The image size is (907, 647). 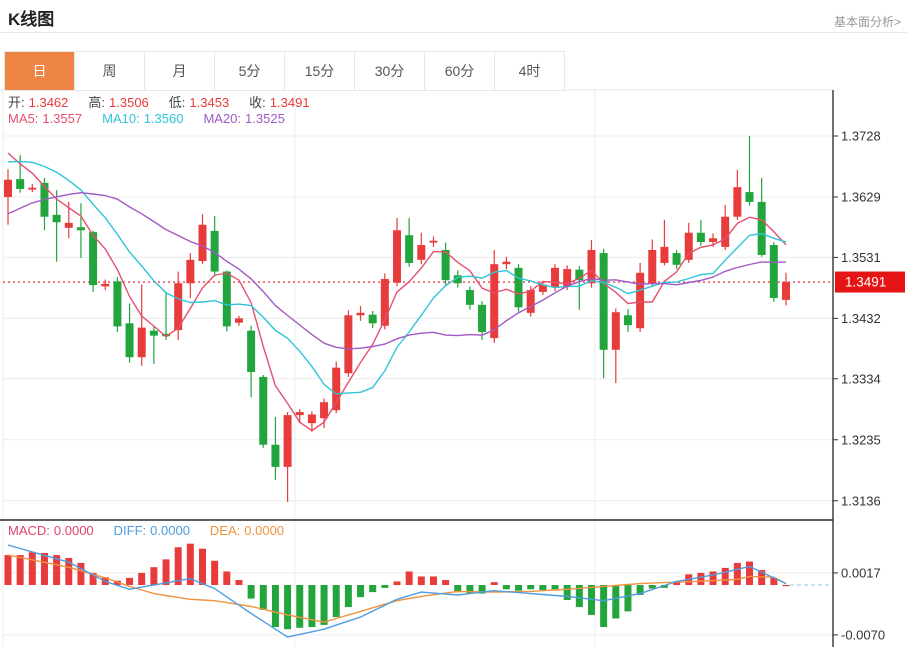 I want to click on tab-interval-1: 周, so click(x=110, y=71).